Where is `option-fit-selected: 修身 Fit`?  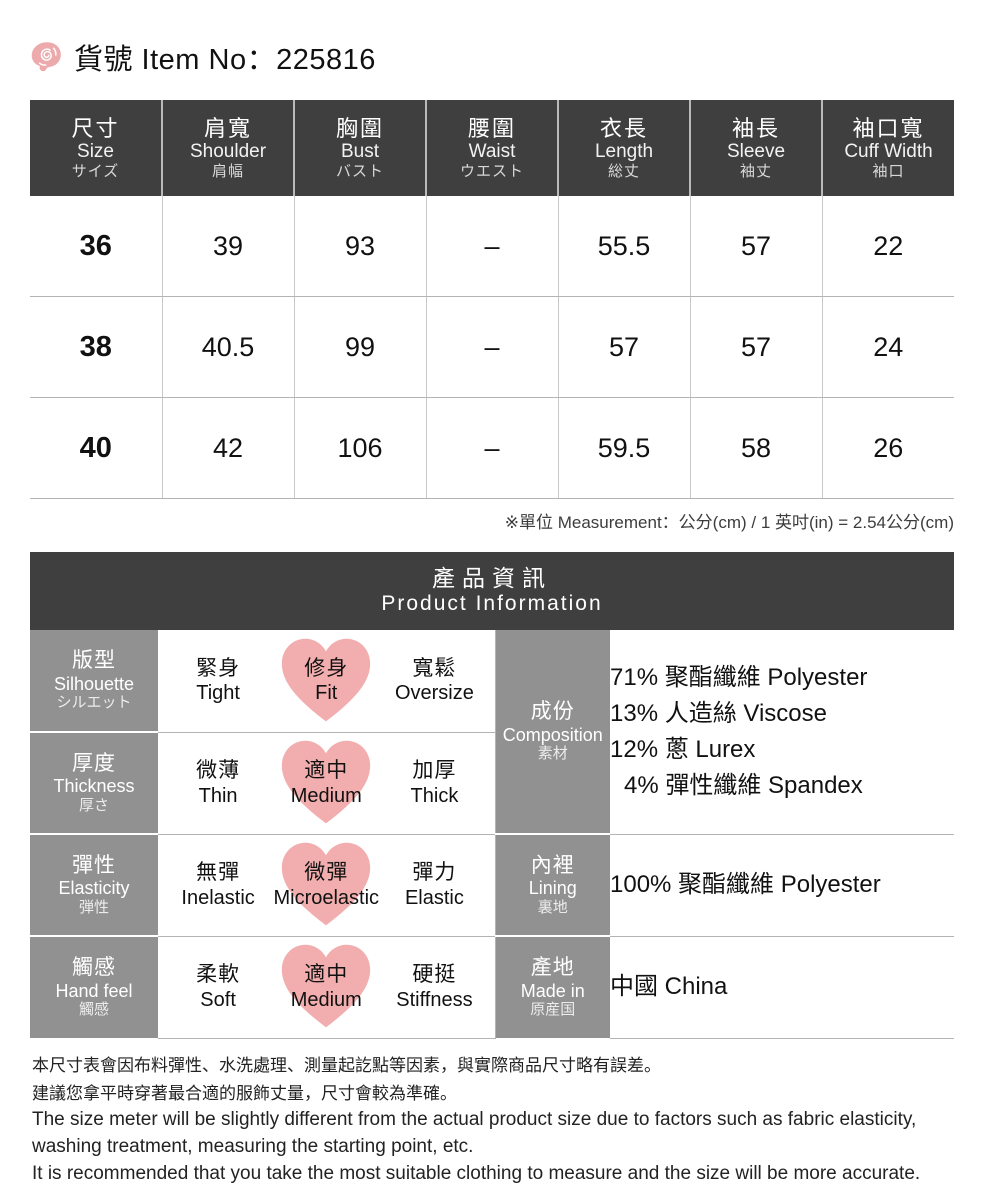 option-fit-selected: 修身 Fit is located at coordinates (326, 680).